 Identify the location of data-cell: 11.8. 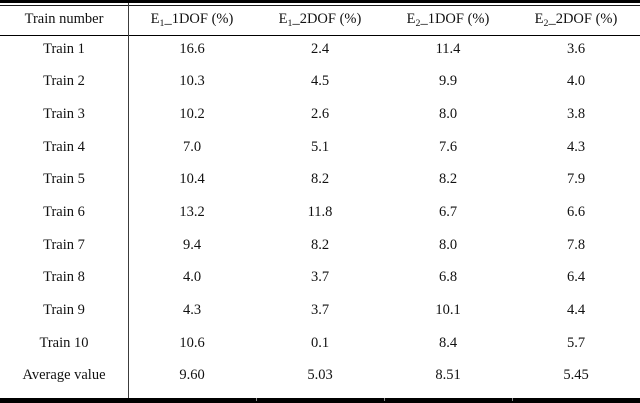
(320, 212).